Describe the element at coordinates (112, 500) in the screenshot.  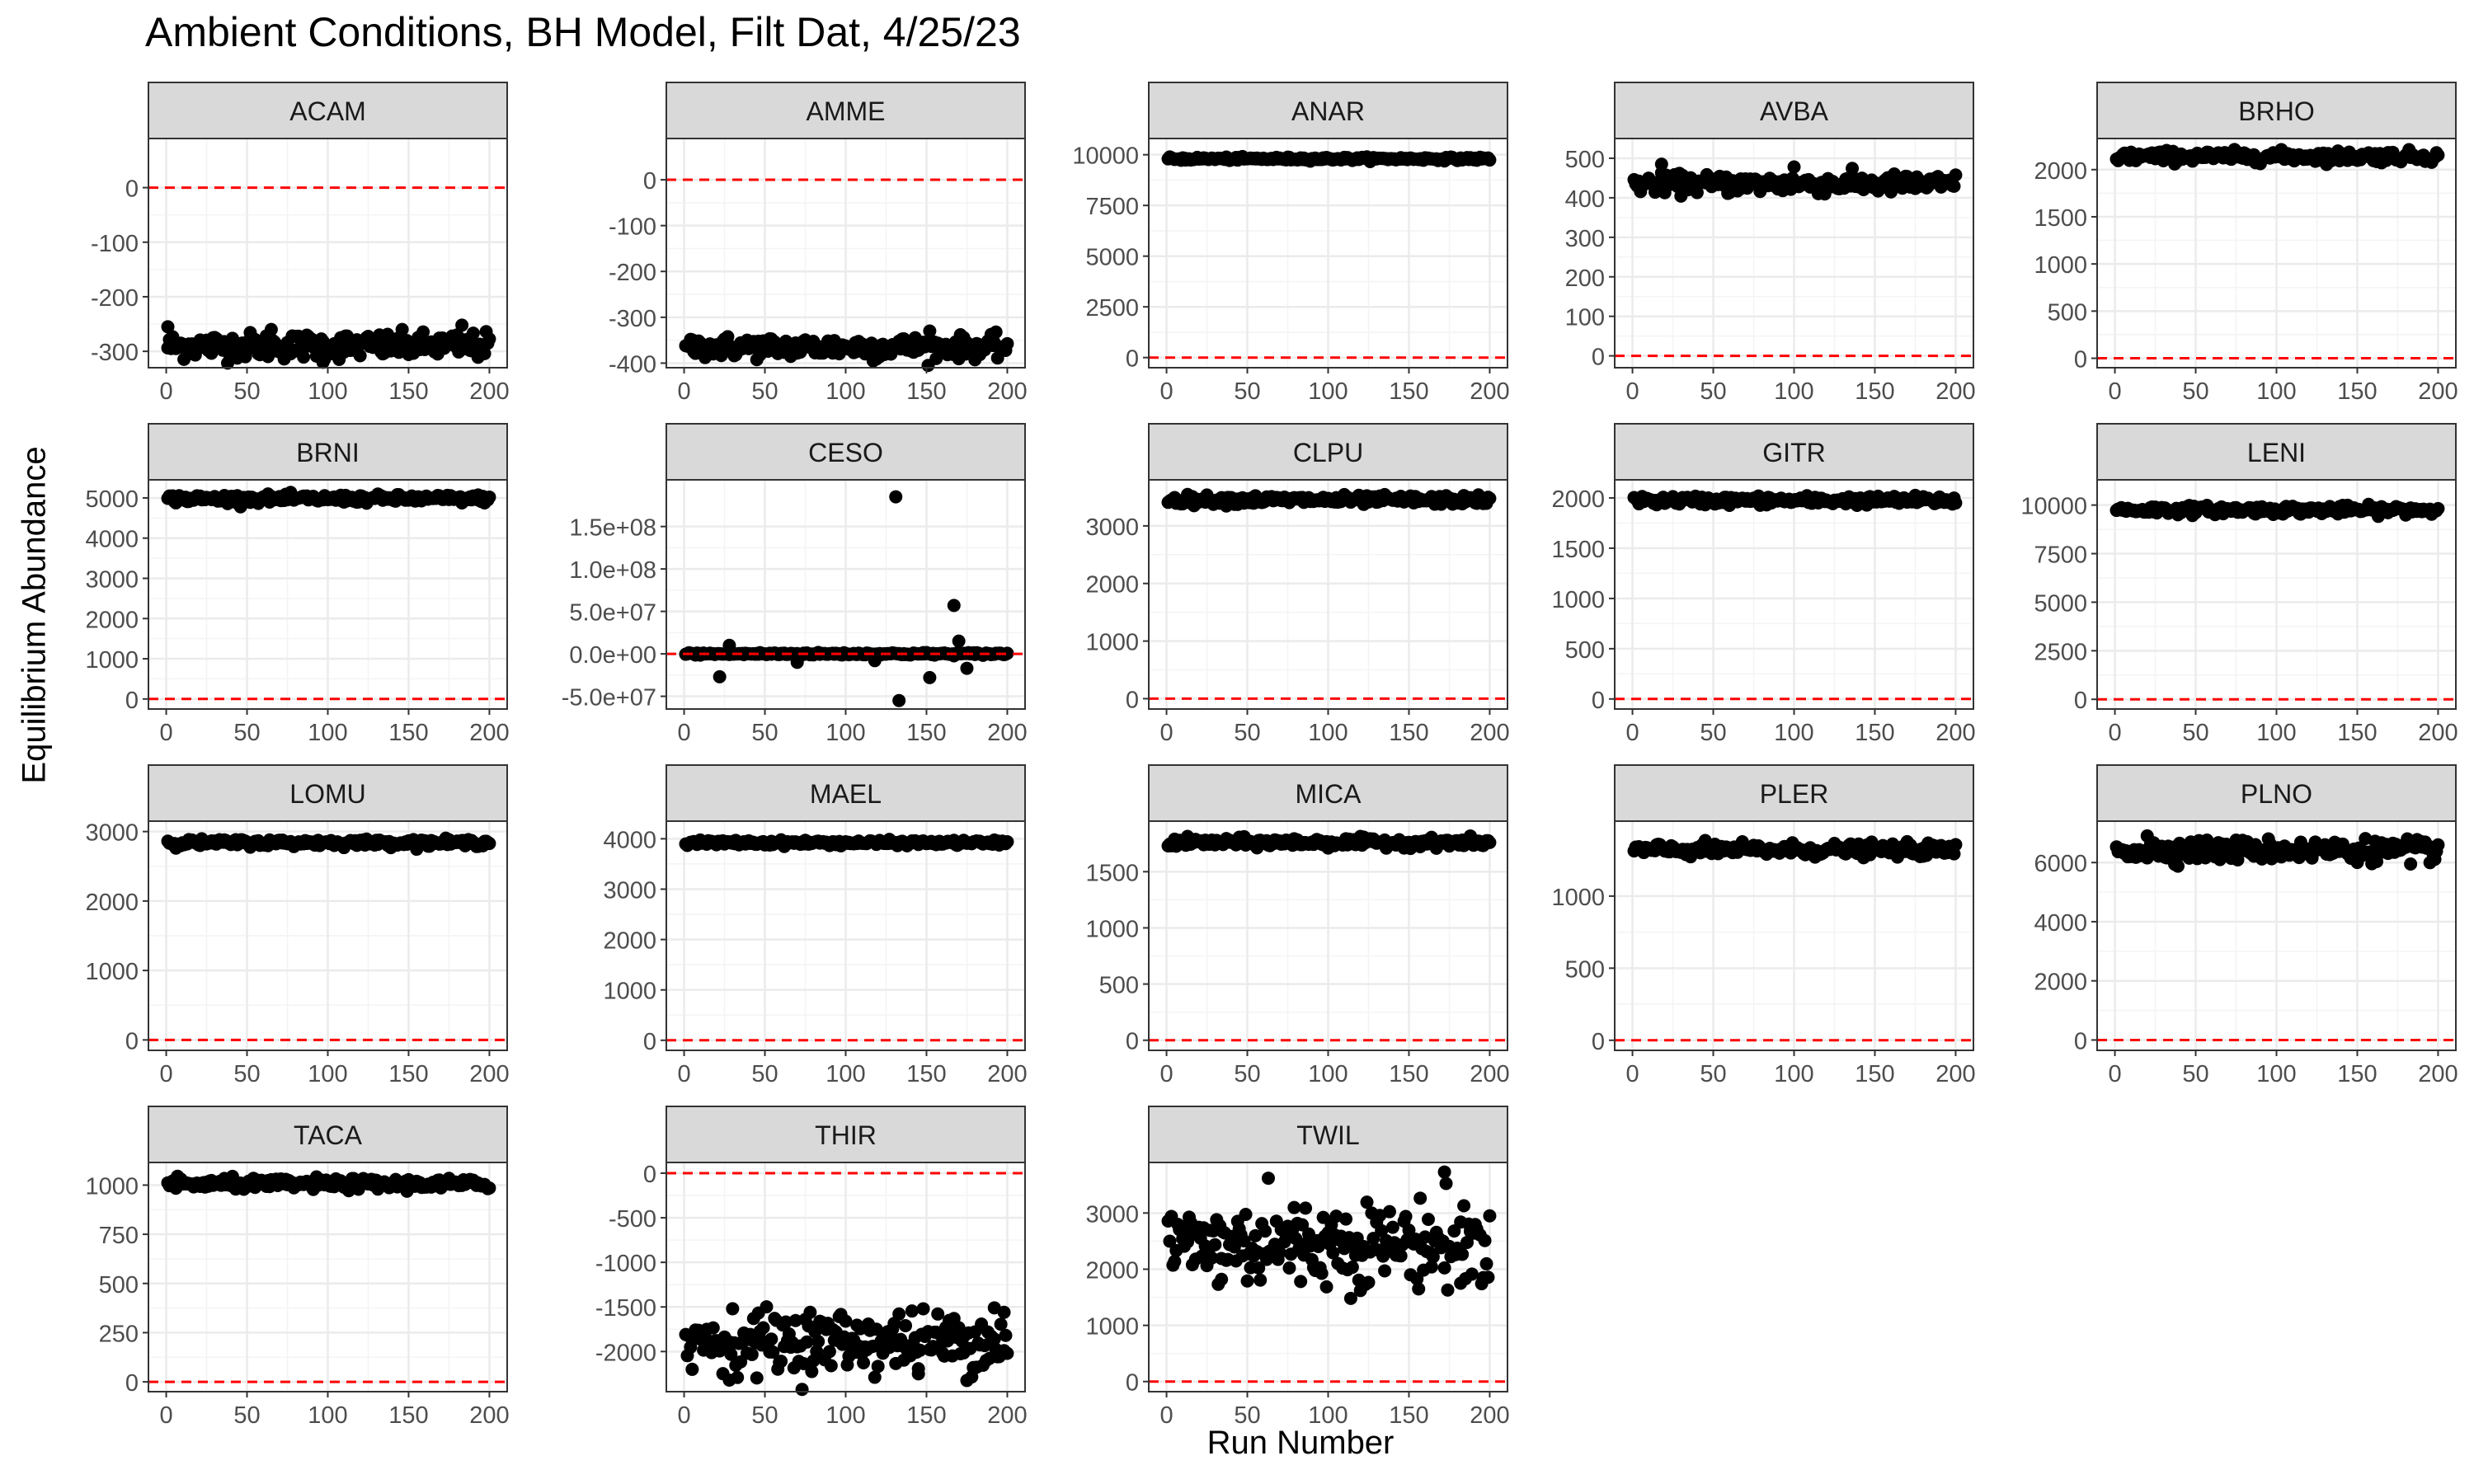
I see `y-tick-label: 5000` at that location.